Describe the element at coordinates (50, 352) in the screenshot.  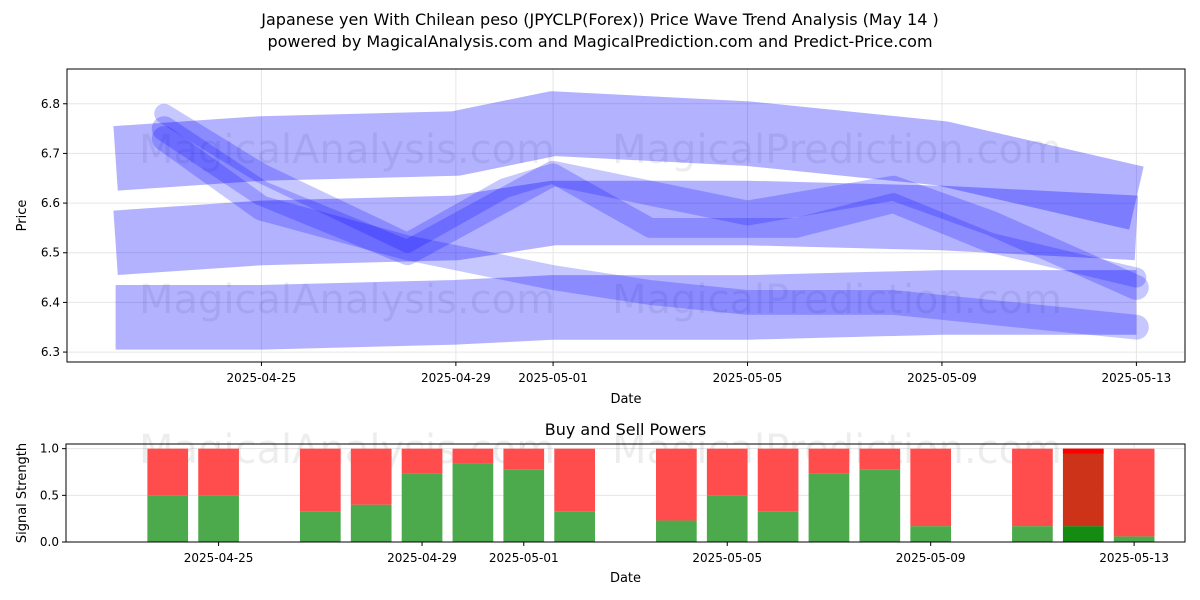
I see `price-y-tick-label: 6.3` at that location.